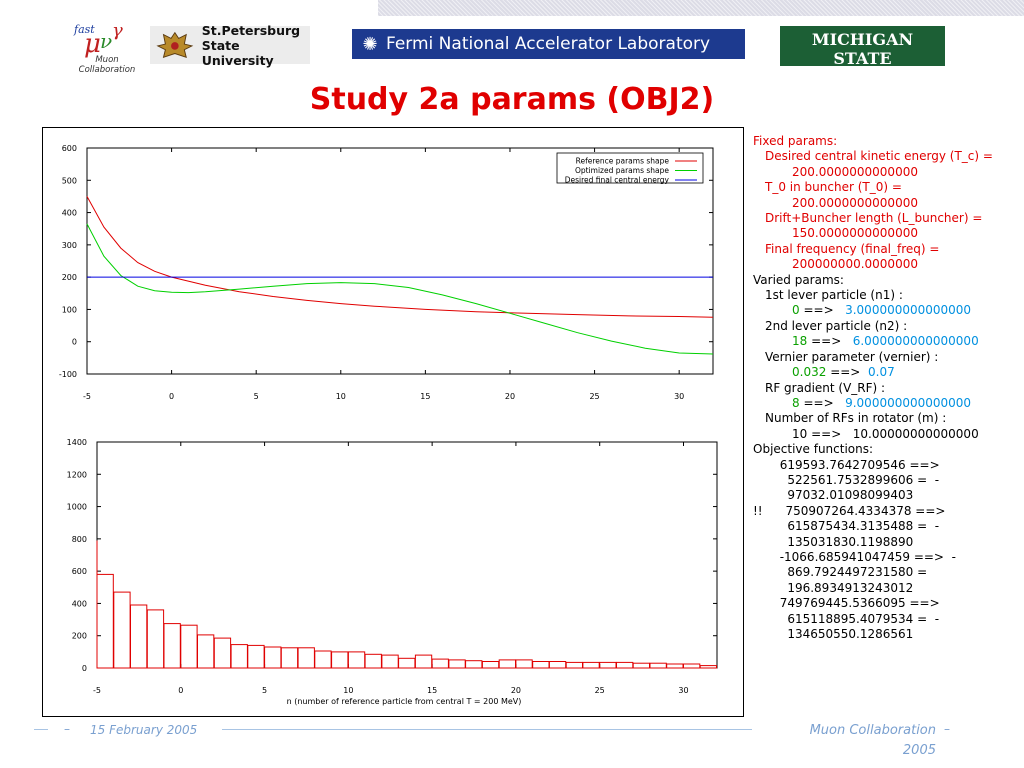 The width and height of the screenshot is (1024, 768). What do you see at coordinates (833, 187) in the screenshot?
I see `fixed-param-label: T_0 in buncher (T_0) =` at bounding box center [833, 187].